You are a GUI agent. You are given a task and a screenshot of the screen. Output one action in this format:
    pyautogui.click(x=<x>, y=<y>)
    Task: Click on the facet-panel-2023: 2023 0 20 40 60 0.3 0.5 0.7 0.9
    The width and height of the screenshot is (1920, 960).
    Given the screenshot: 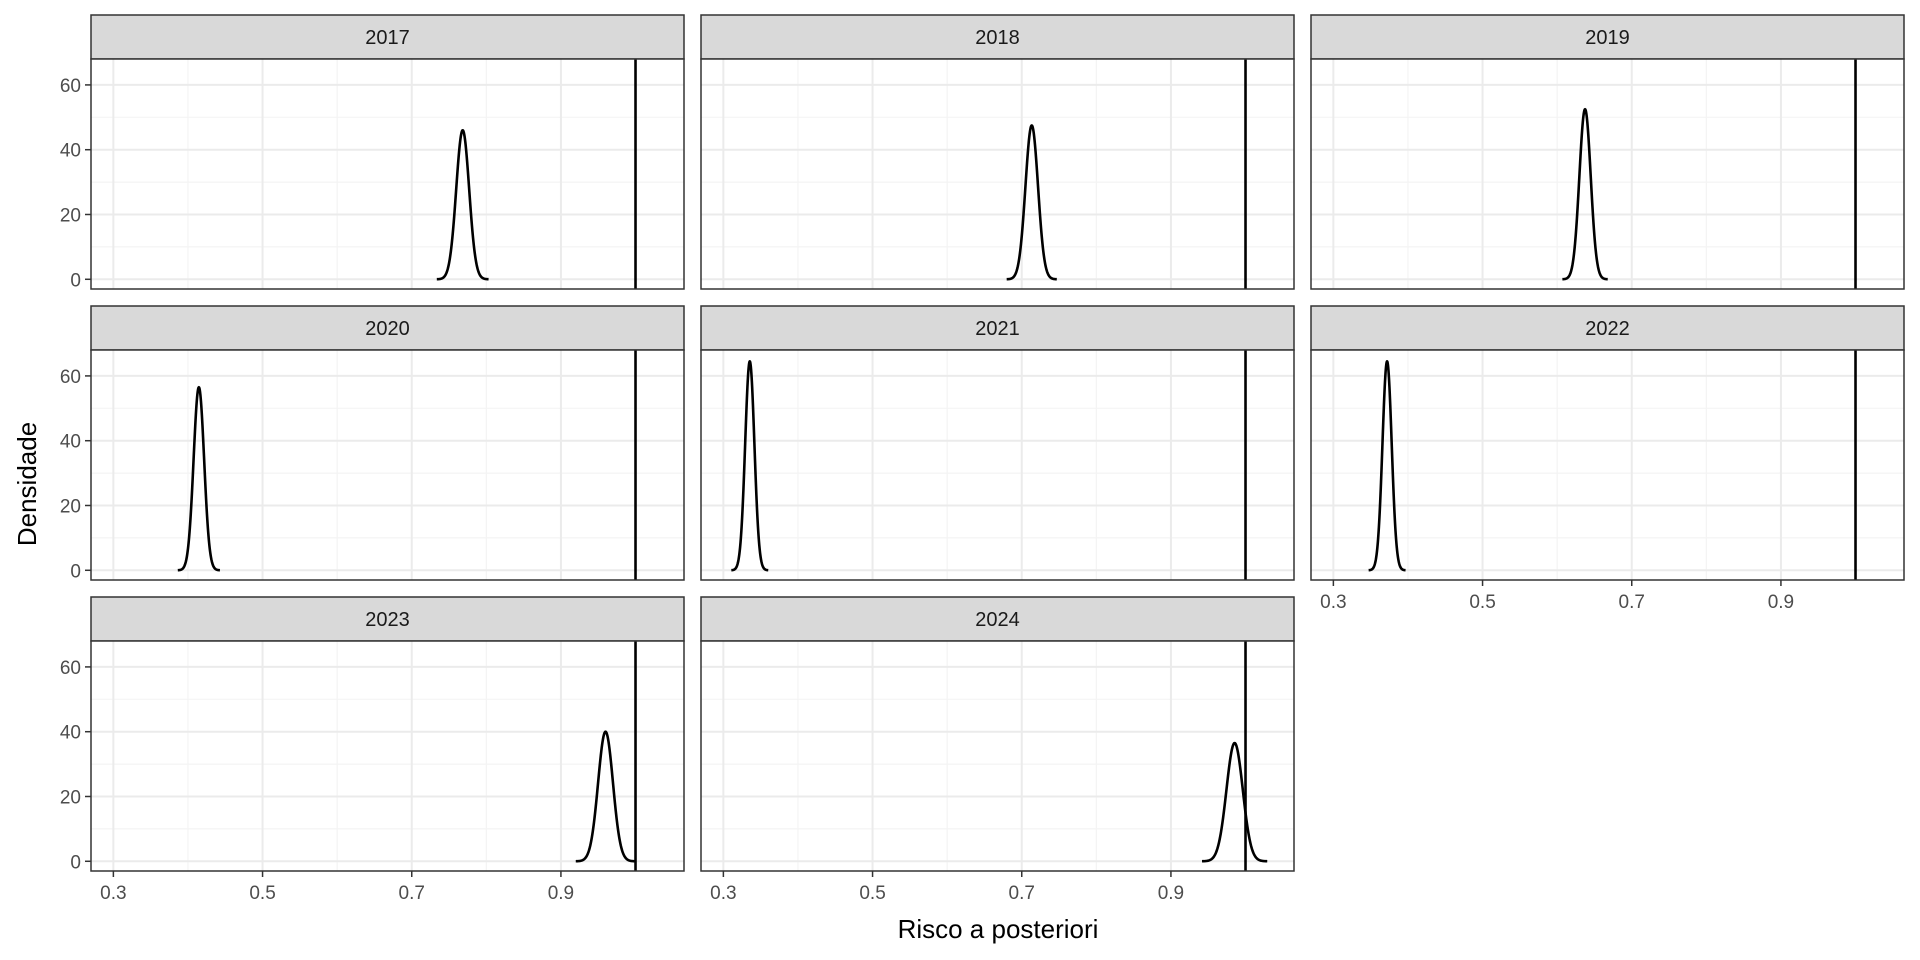 What is the action you would take?
    pyautogui.click(x=372, y=750)
    